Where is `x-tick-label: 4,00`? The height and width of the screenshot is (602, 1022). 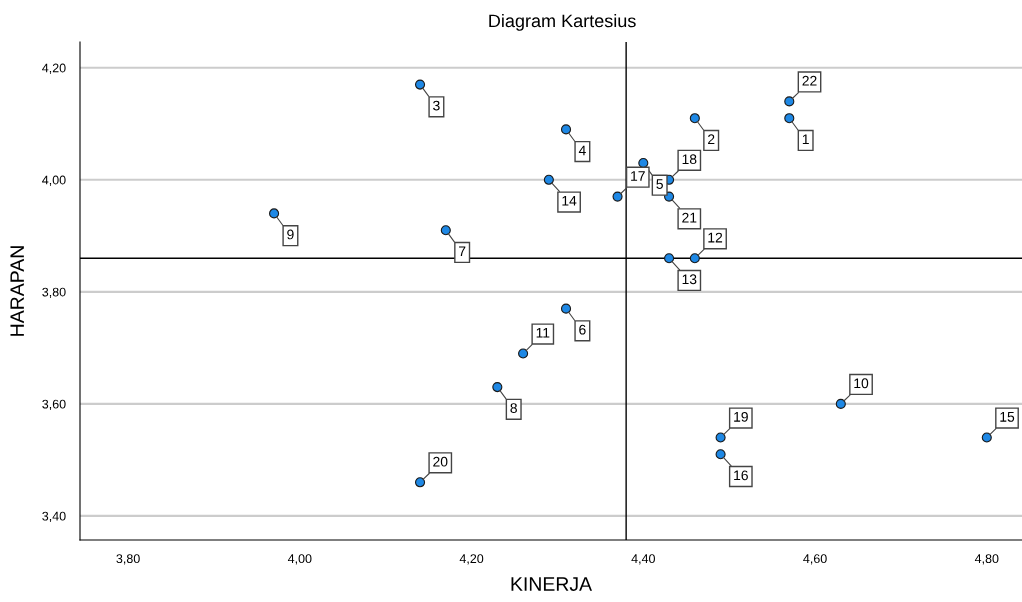 x-tick-label: 4,00 is located at coordinates (299, 559).